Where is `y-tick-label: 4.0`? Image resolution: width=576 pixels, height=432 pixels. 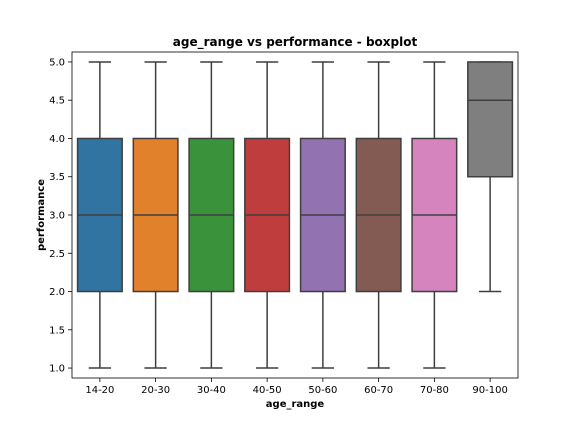 y-tick-label: 4.0 is located at coordinates (57, 139).